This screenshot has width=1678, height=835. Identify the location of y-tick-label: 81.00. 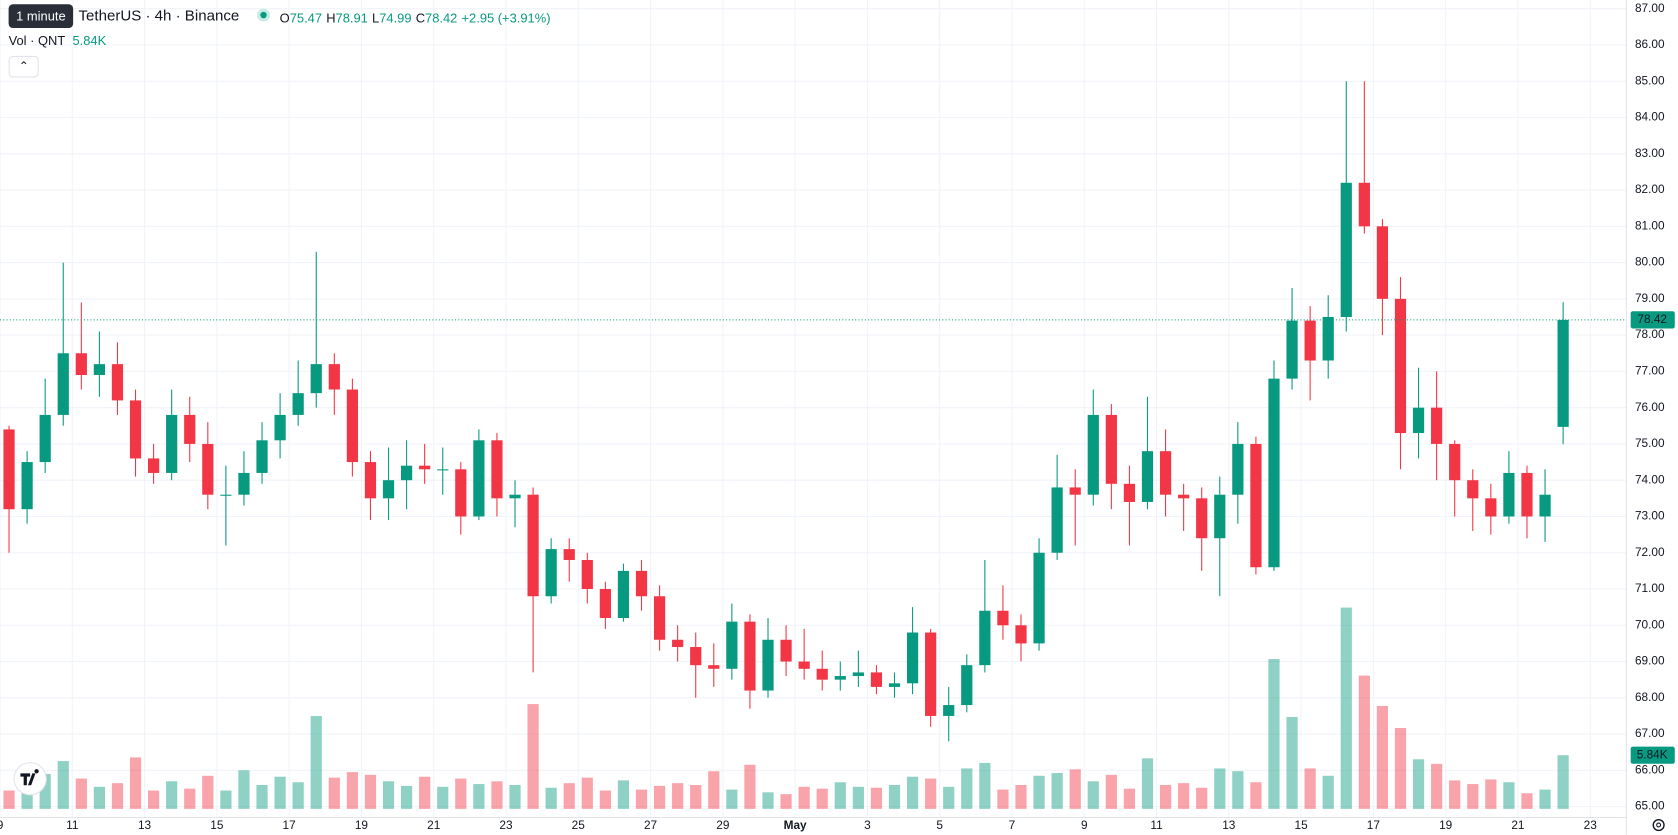
(1650, 225).